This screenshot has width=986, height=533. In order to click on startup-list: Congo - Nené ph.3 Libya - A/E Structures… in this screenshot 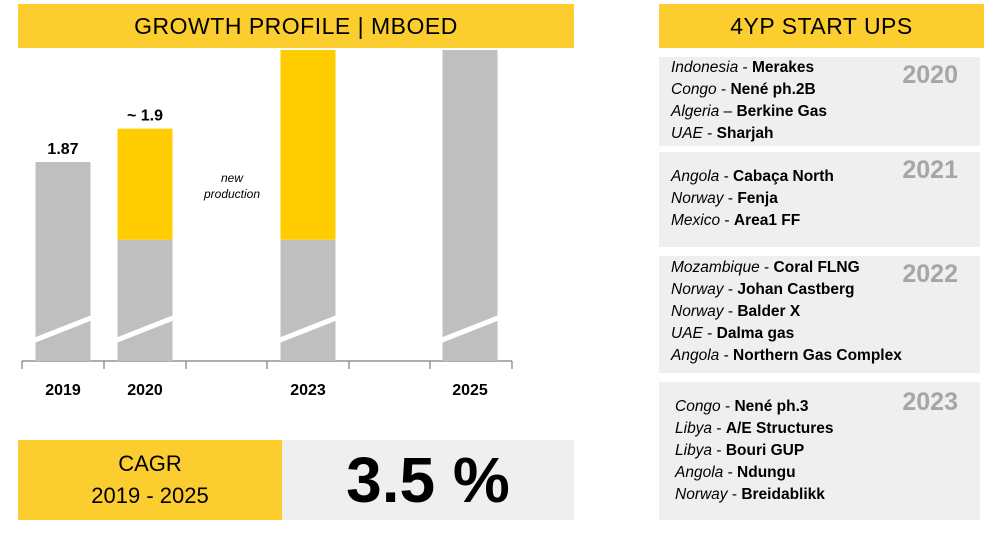, I will do `click(754, 451)`.